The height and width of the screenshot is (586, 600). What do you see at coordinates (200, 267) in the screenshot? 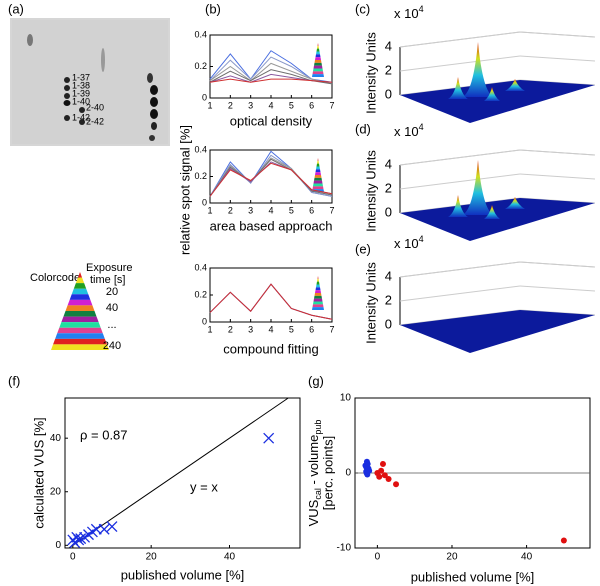
I see `y-tick-label: 0.4` at bounding box center [200, 267].